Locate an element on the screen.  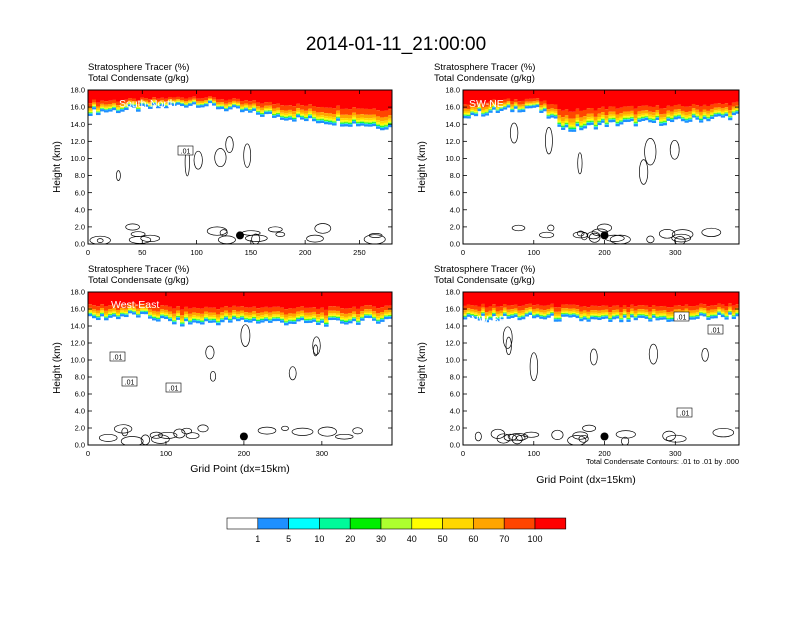
colorbar-label: 1 is located at coordinates (257, 539).